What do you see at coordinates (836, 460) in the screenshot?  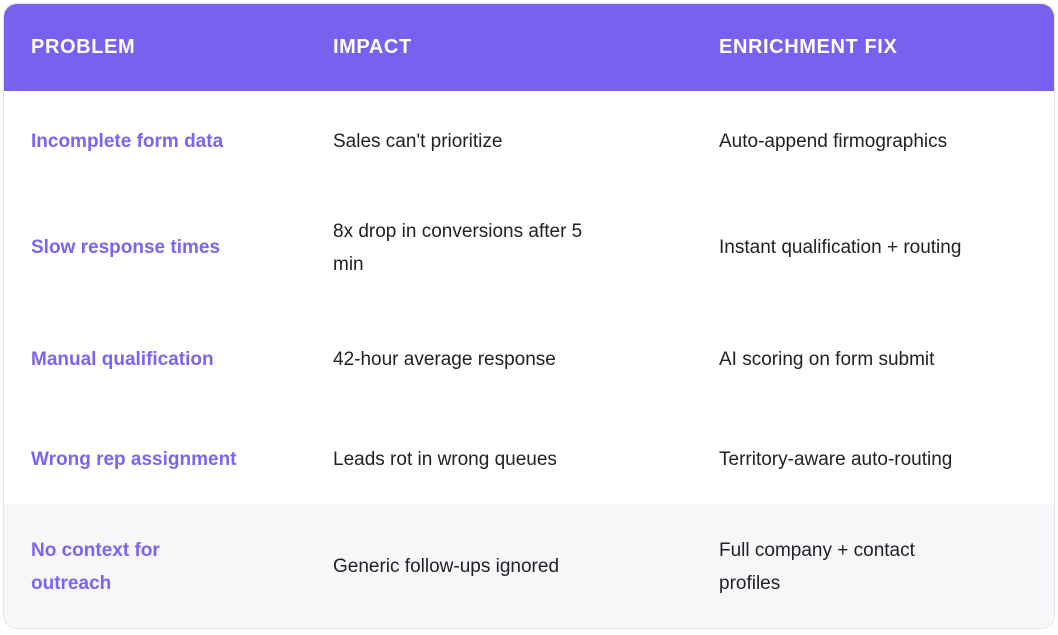 I see `cell-fix: Territory-aware auto-routing` at bounding box center [836, 460].